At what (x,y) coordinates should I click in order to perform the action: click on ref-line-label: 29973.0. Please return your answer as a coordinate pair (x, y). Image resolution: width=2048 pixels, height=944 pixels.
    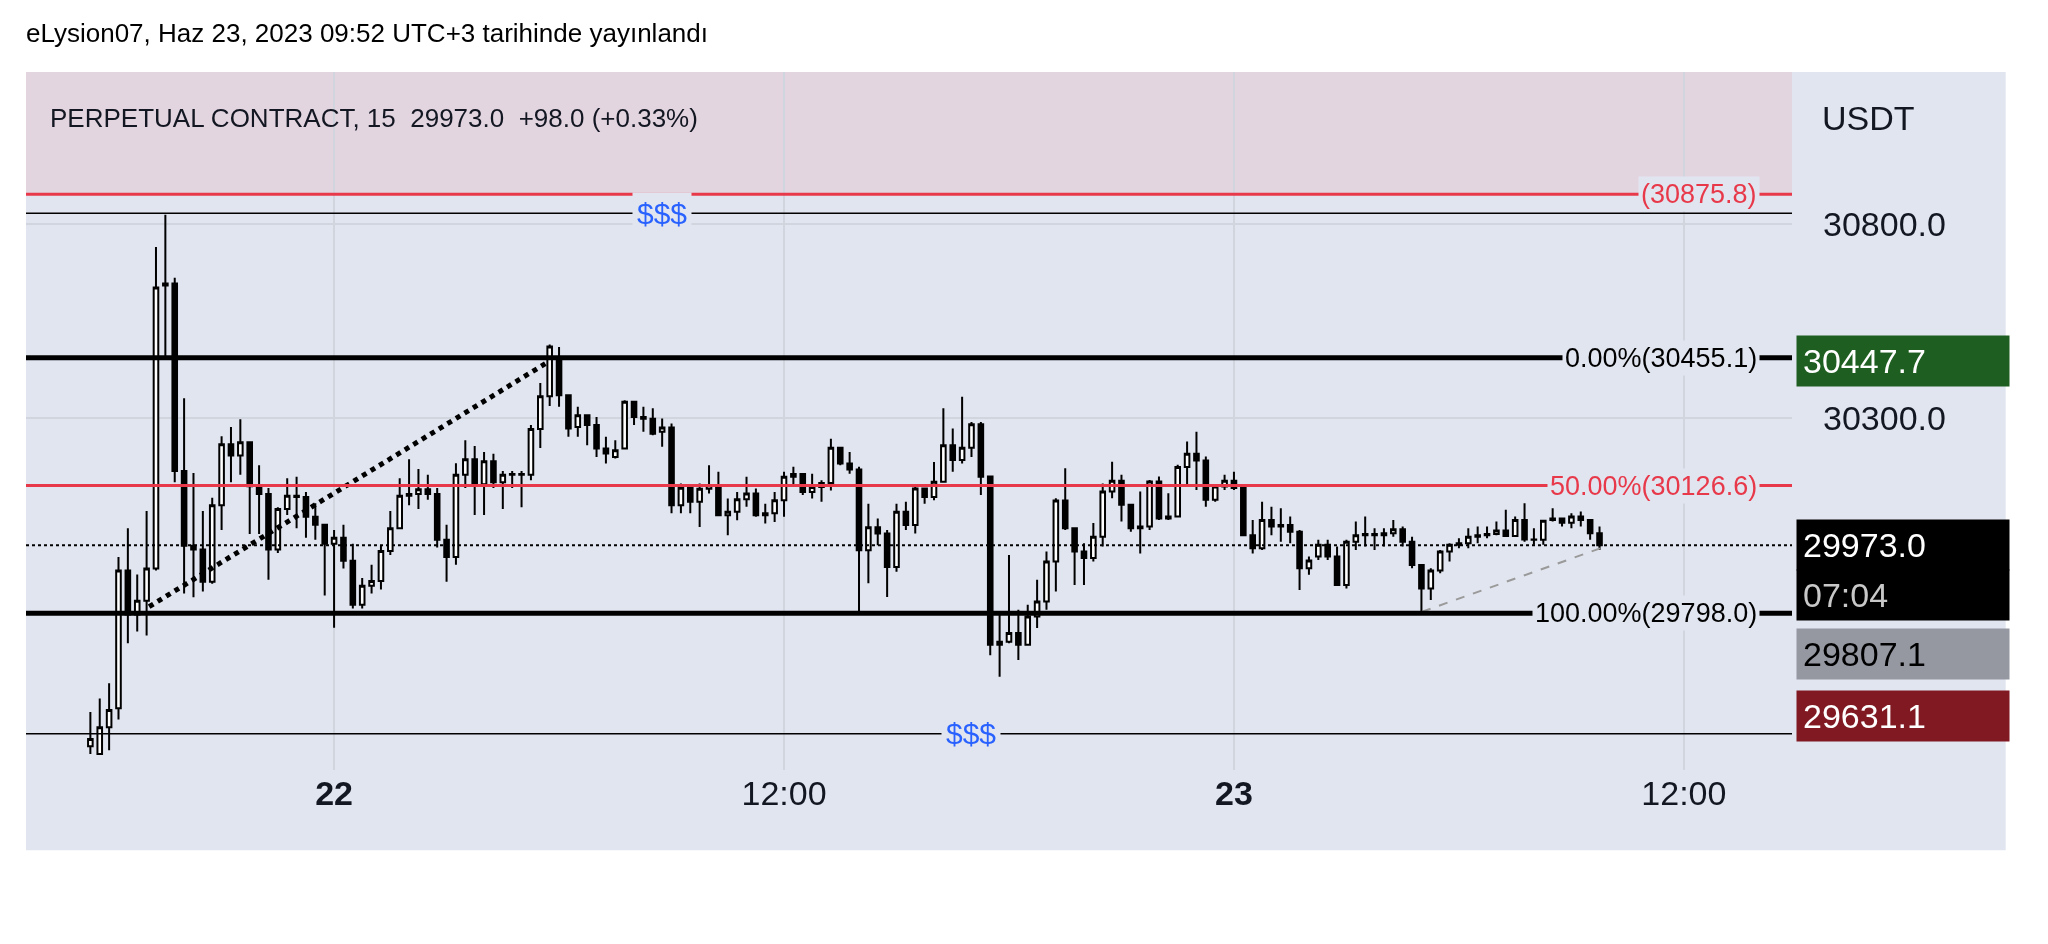
    Looking at the image, I should click on (1864, 545).